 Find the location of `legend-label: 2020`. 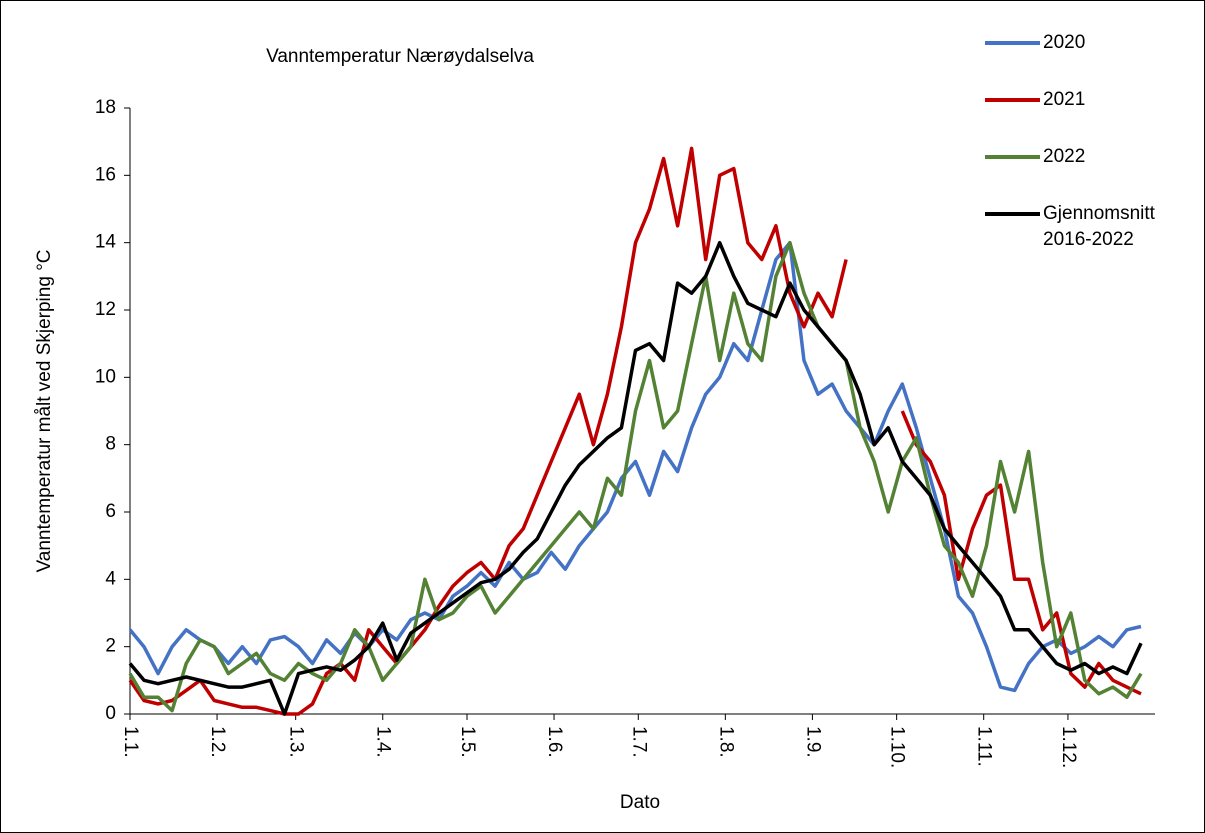

legend-label: 2020 is located at coordinates (1064, 42).